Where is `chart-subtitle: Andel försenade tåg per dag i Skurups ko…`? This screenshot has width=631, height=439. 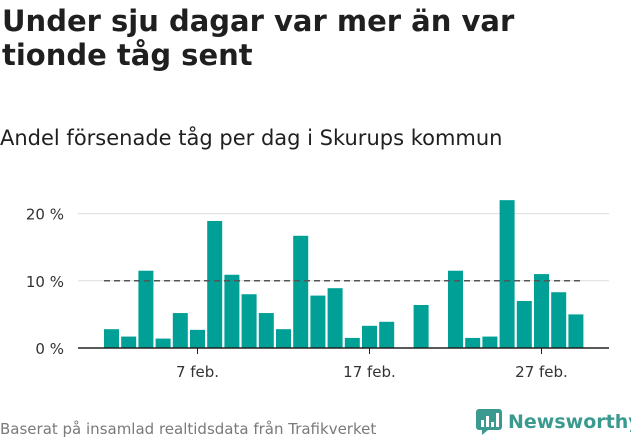
chart-subtitle: Andel försenade tåg per dag i Skurups ko… is located at coordinates (251, 138).